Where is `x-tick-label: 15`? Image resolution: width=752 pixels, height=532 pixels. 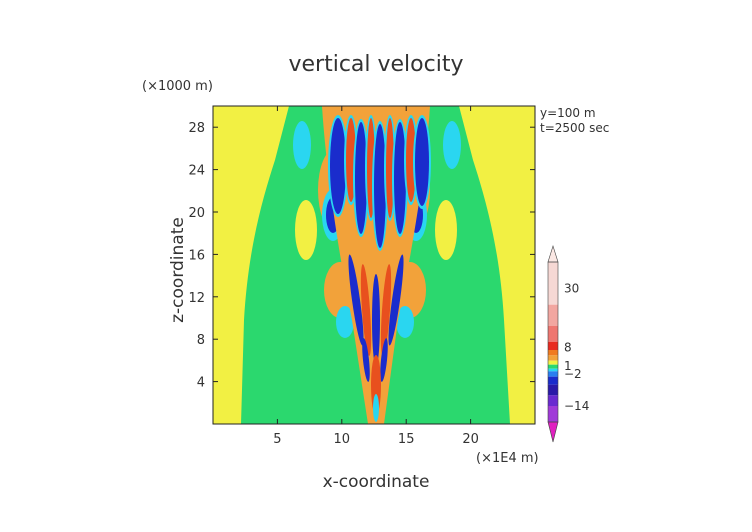 x-tick-label: 15 is located at coordinates (406, 439).